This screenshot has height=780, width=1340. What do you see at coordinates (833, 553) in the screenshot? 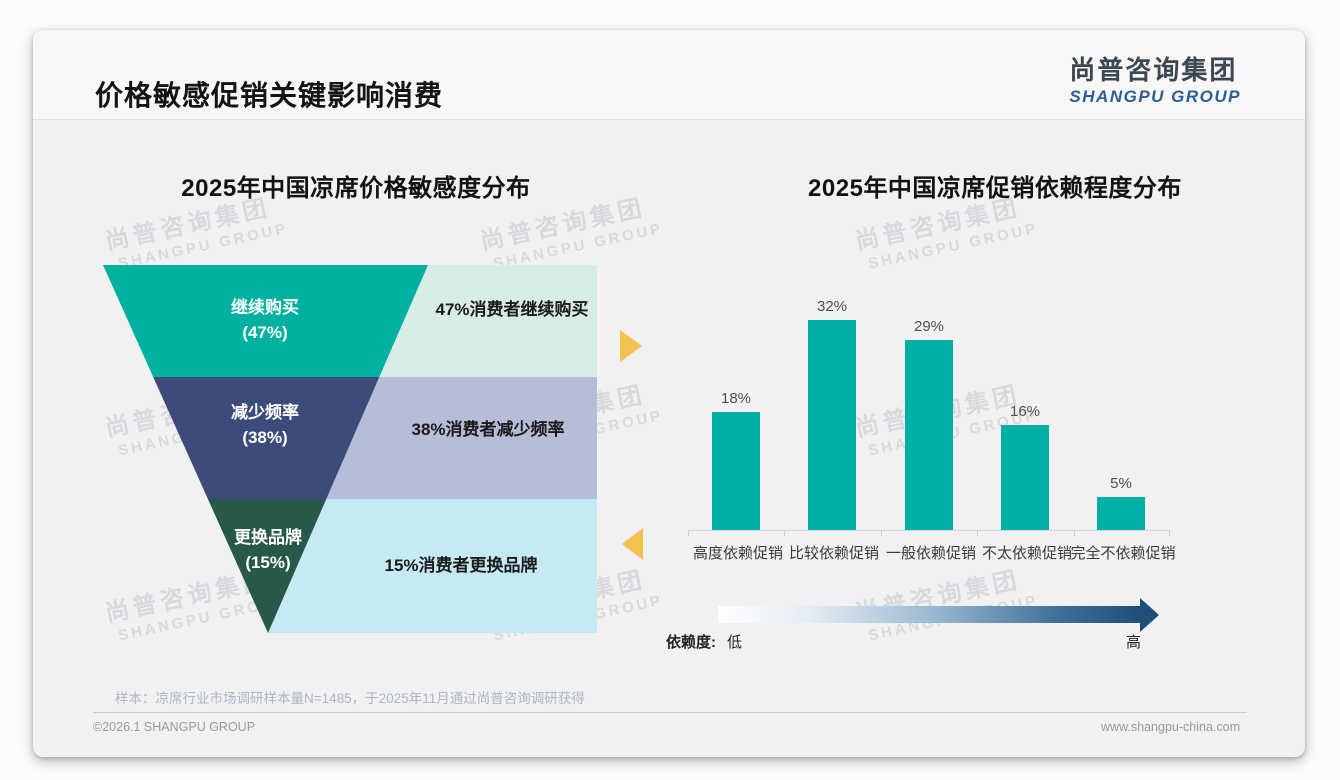
I see `category-label: 比较依赖促销` at bounding box center [833, 553].